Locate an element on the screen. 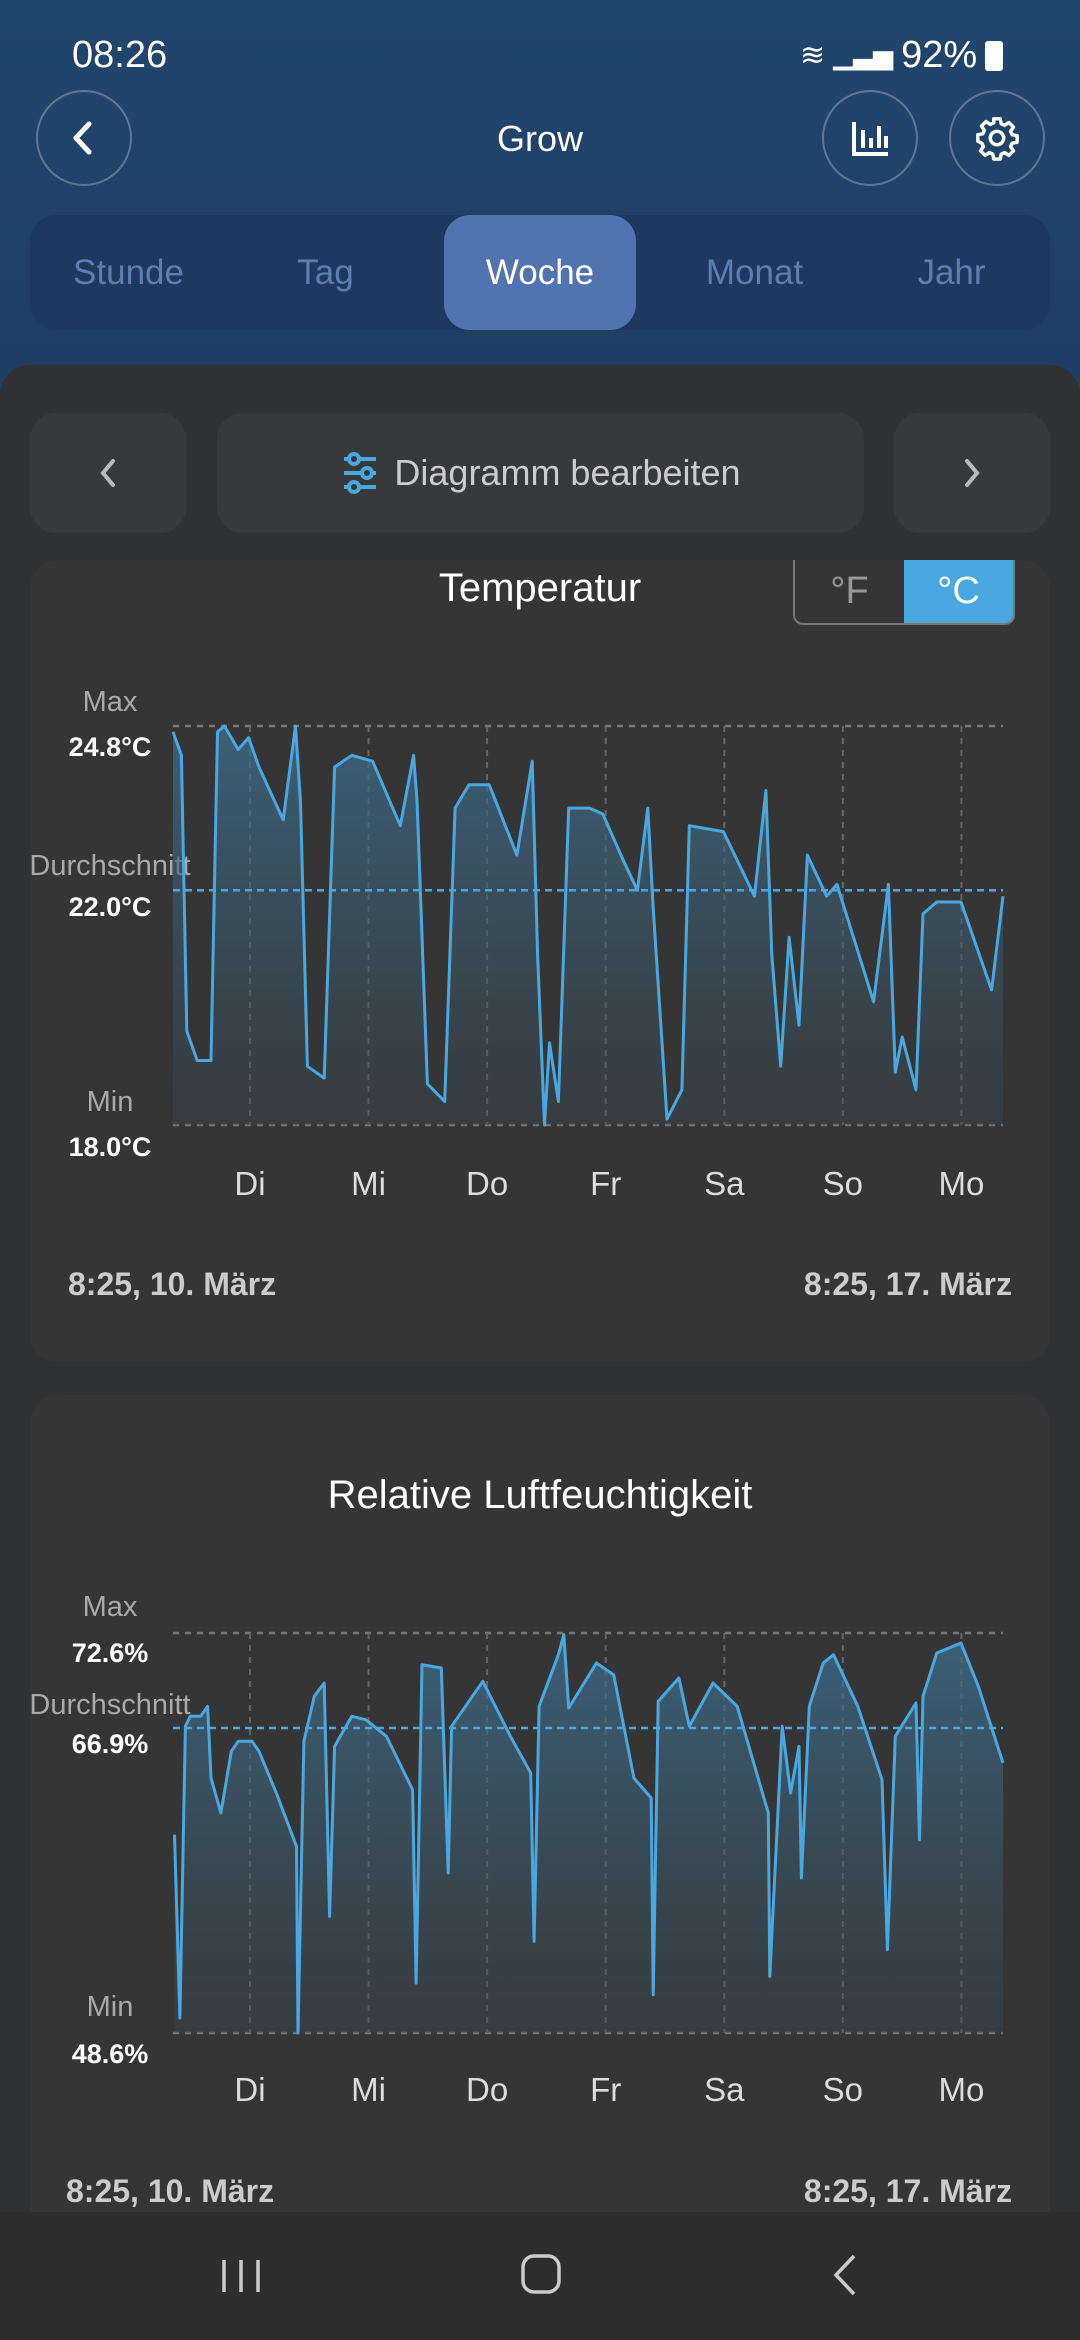 Image resolution: width=1080 pixels, height=2340 pixels. unit-toggle: °F °C is located at coordinates (904, 592).